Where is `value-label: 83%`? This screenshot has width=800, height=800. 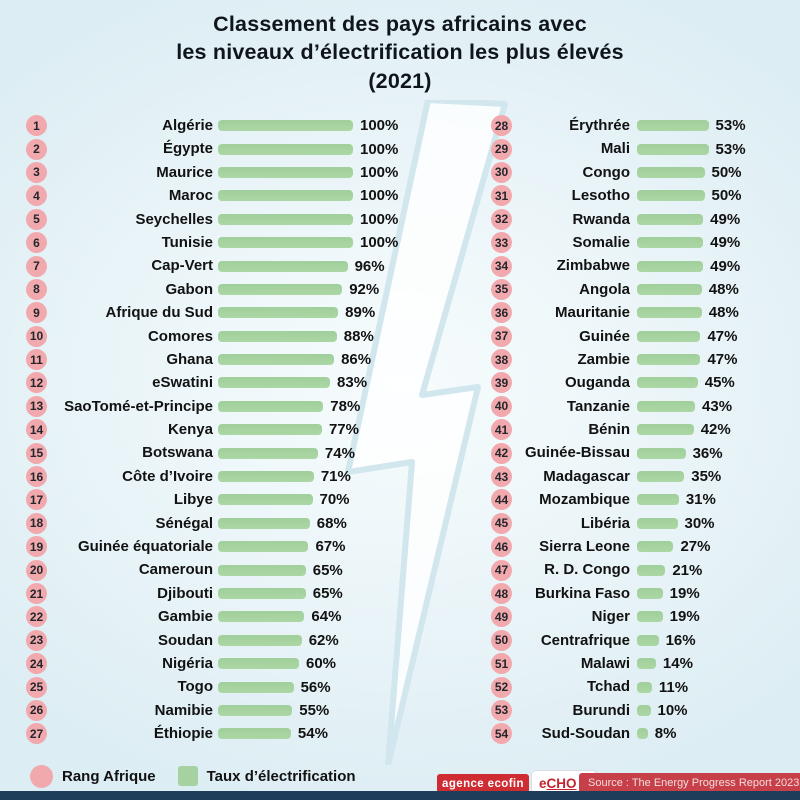 value-label: 83% is located at coordinates (352, 383).